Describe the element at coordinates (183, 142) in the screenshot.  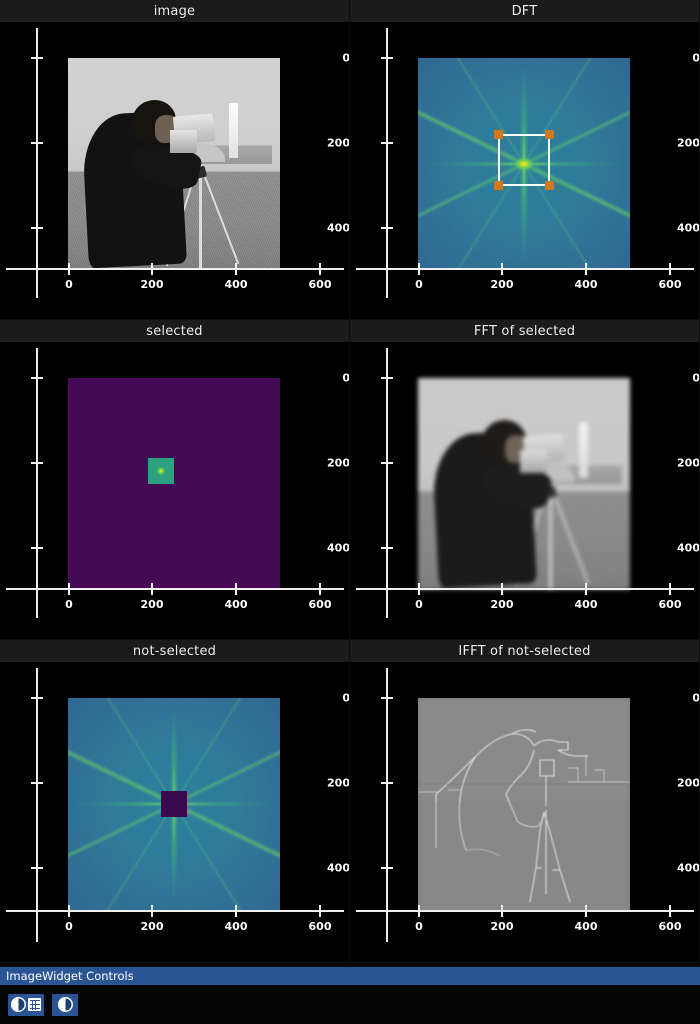
I see `camera-lens` at that location.